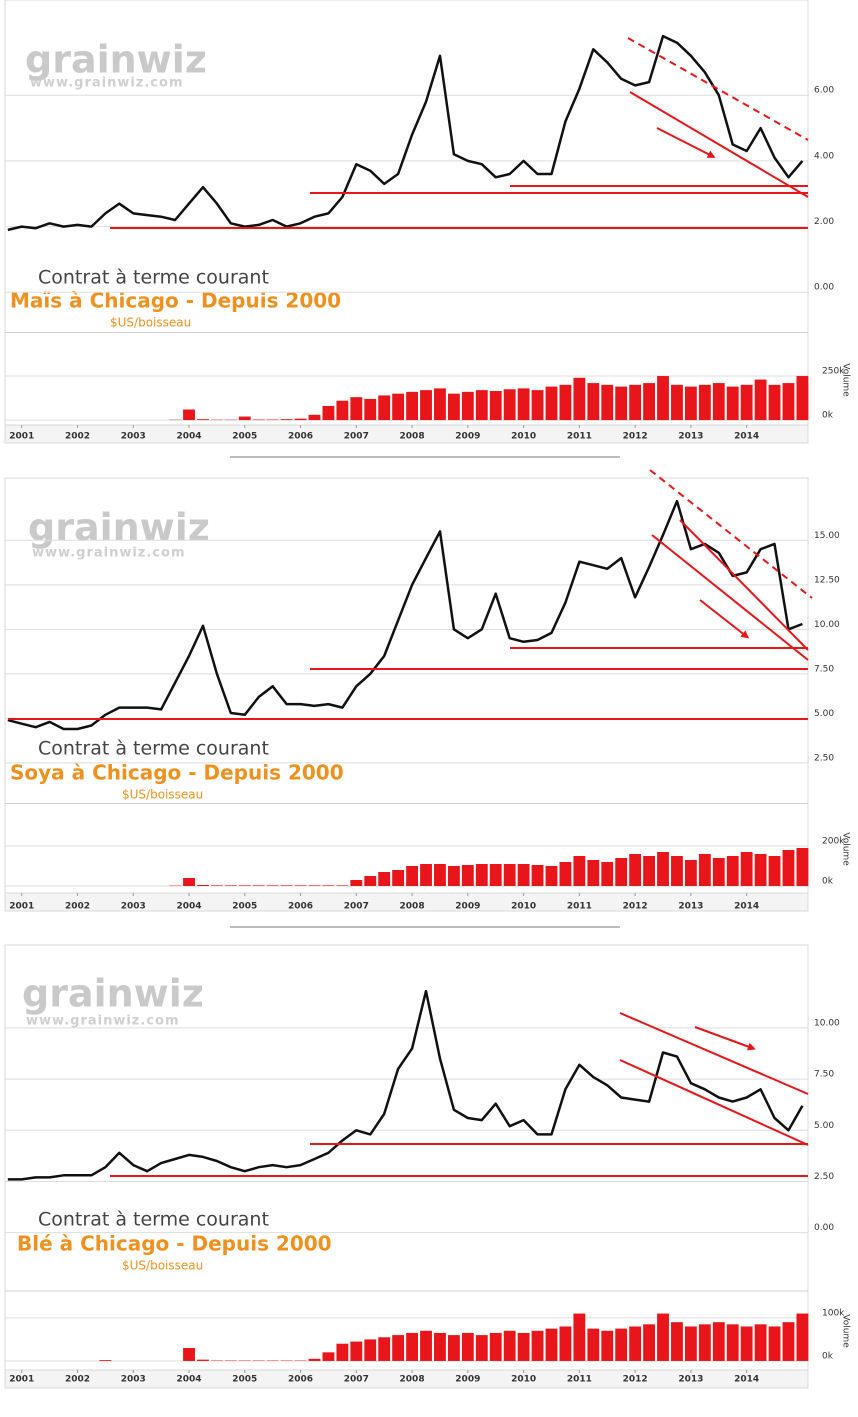 Image resolution: width=858 pixels, height=1417 pixels. What do you see at coordinates (162, 1266) in the screenshot?
I see `unit-label: $US/boisseau` at bounding box center [162, 1266].